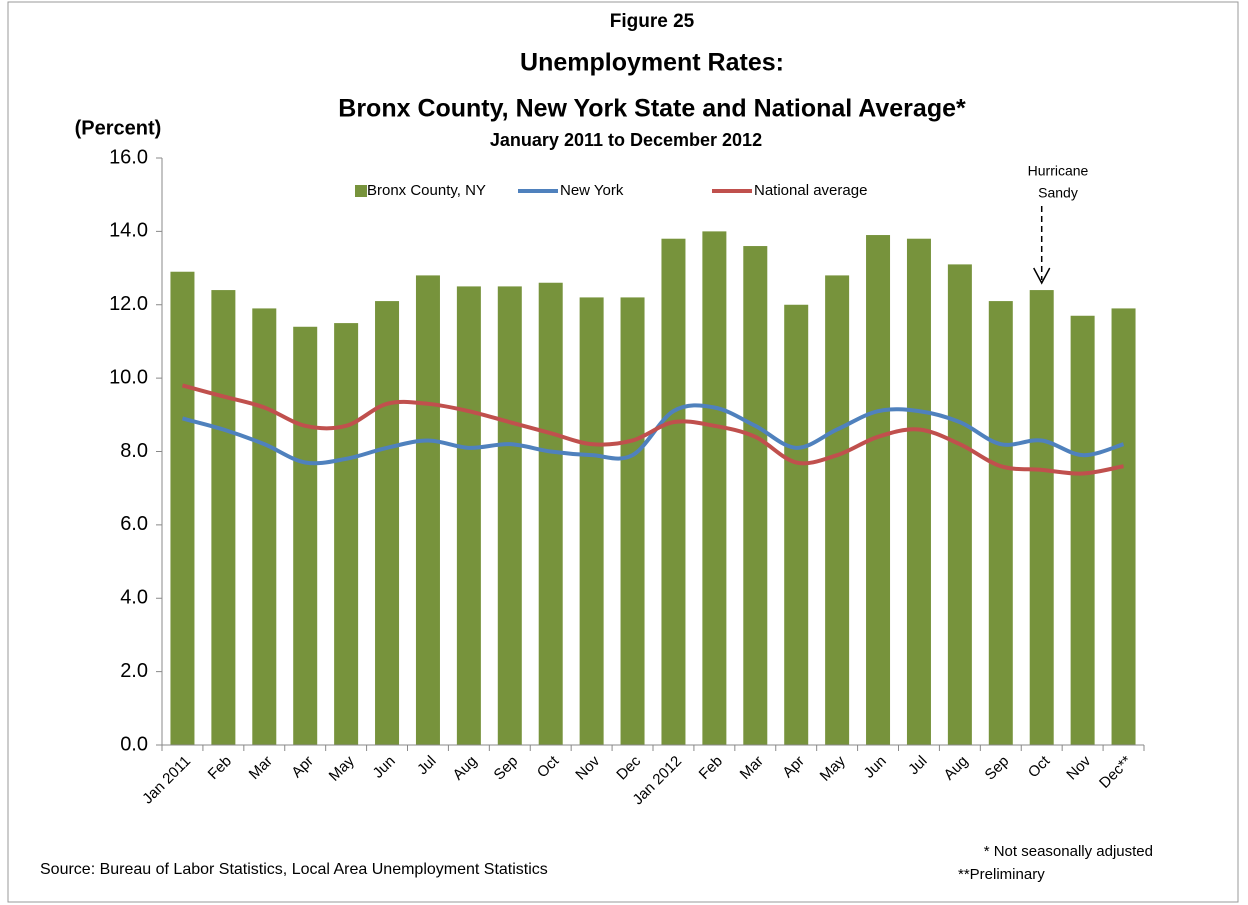 This screenshot has height=905, width=1248. What do you see at coordinates (1001, 874) in the screenshot?
I see `footnote: **Preliminary` at bounding box center [1001, 874].